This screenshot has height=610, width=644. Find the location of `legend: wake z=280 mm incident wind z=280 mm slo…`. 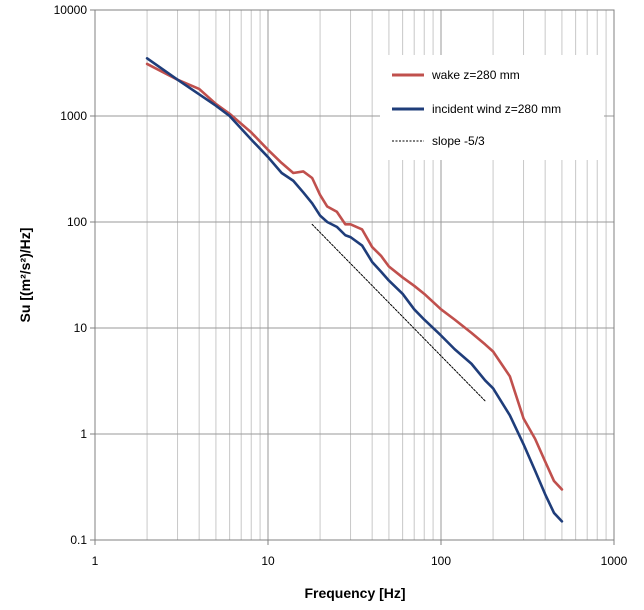

legend: wake z=280 mm incident wind z=280 mm slo… is located at coordinates (492, 107).